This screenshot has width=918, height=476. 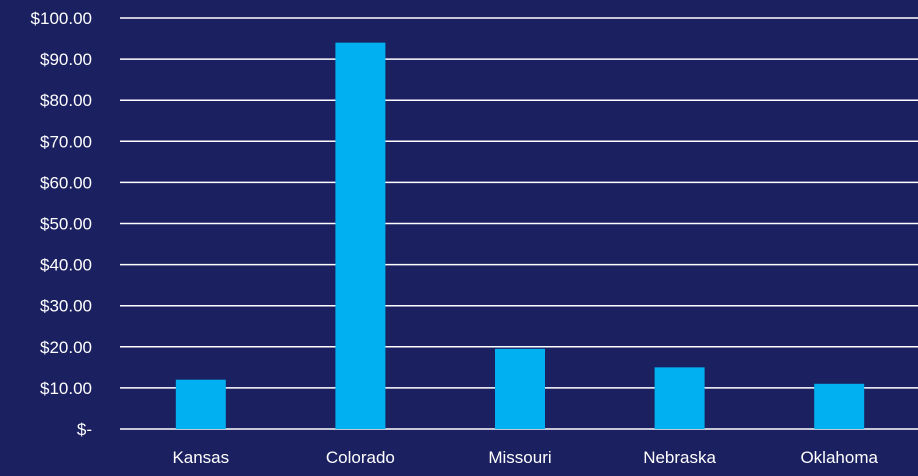 What do you see at coordinates (519, 457) in the screenshot?
I see `x-tick-label: Missouri` at bounding box center [519, 457].